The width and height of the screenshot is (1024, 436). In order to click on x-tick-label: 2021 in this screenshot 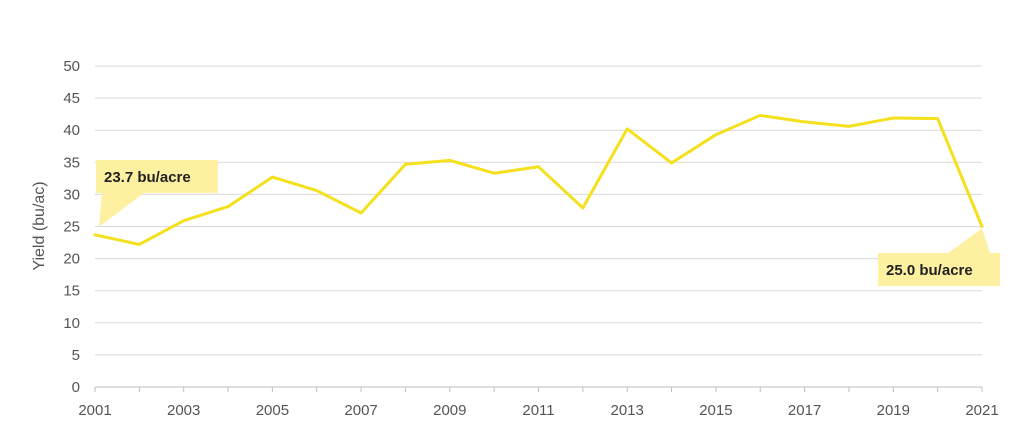, I will do `click(981, 410)`.